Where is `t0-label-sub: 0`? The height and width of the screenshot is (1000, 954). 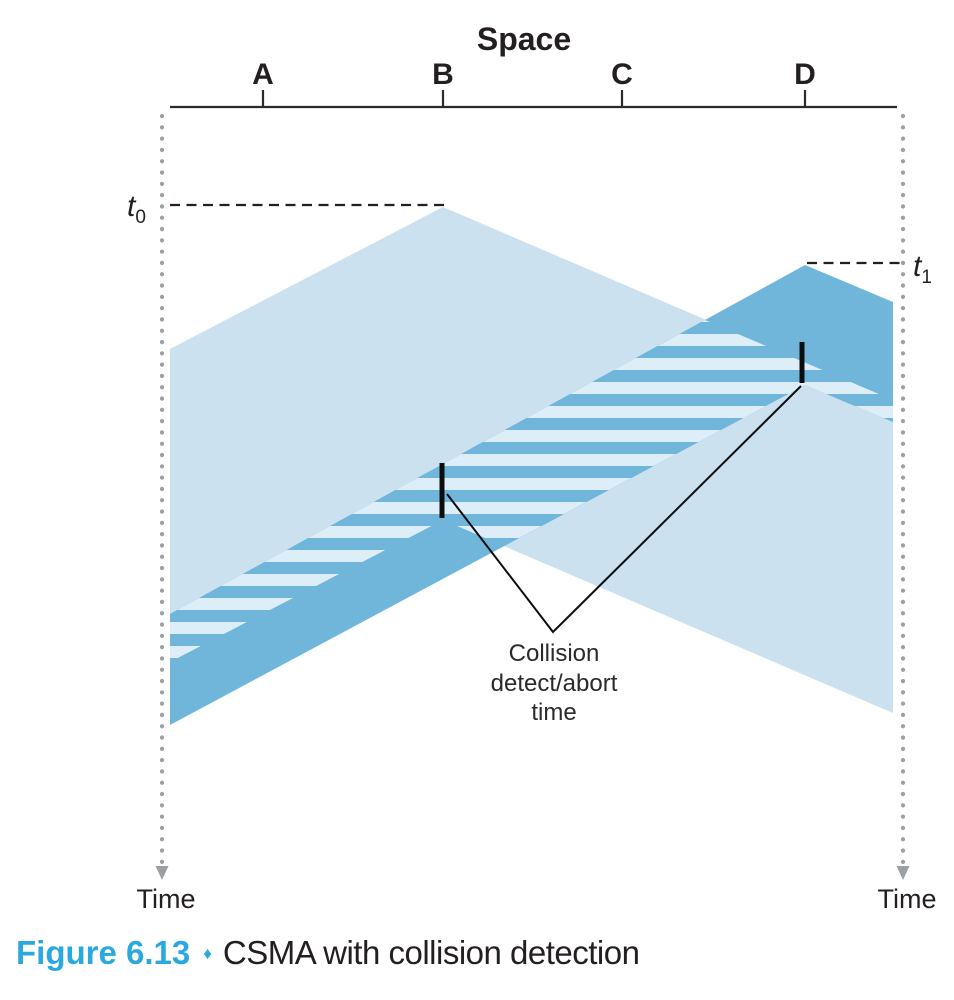 t0-label-sub: 0 is located at coordinates (140, 217).